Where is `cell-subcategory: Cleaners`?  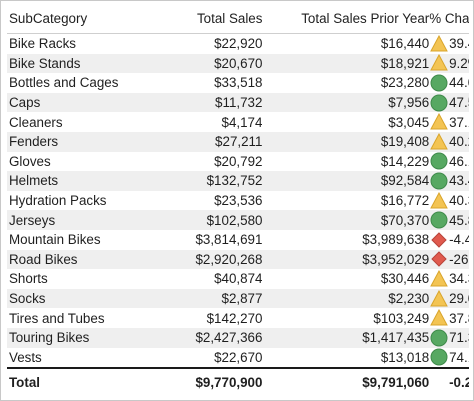 cell-subcategory: Cleaners is located at coordinates (36, 122).